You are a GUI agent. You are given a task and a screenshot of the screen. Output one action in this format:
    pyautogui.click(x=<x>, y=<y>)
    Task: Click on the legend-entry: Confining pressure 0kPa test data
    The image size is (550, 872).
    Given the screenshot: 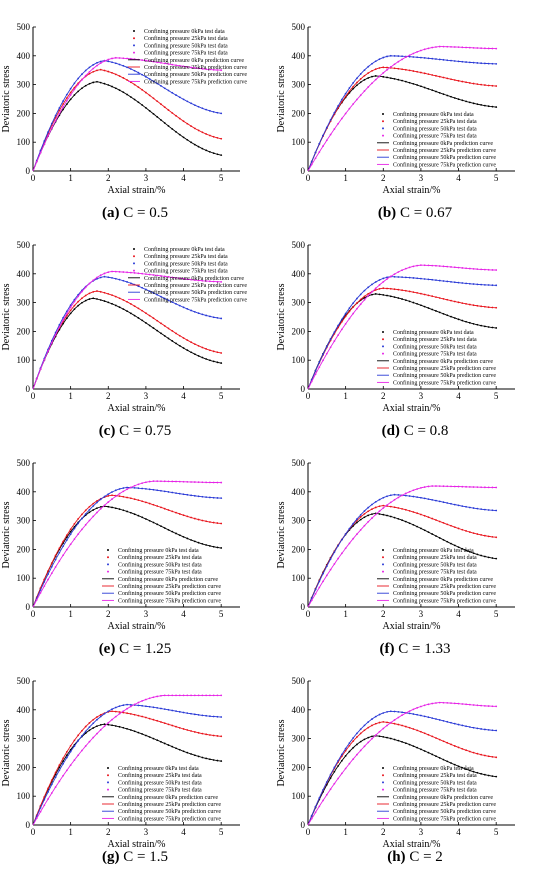 What is the action you would take?
    pyautogui.click(x=158, y=550)
    